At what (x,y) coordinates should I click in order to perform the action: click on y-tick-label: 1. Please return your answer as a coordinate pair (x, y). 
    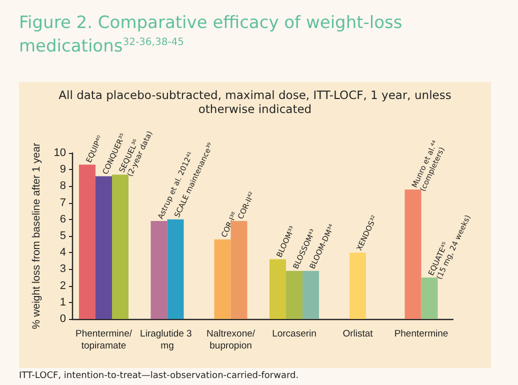
    Looking at the image, I should click on (63, 302).